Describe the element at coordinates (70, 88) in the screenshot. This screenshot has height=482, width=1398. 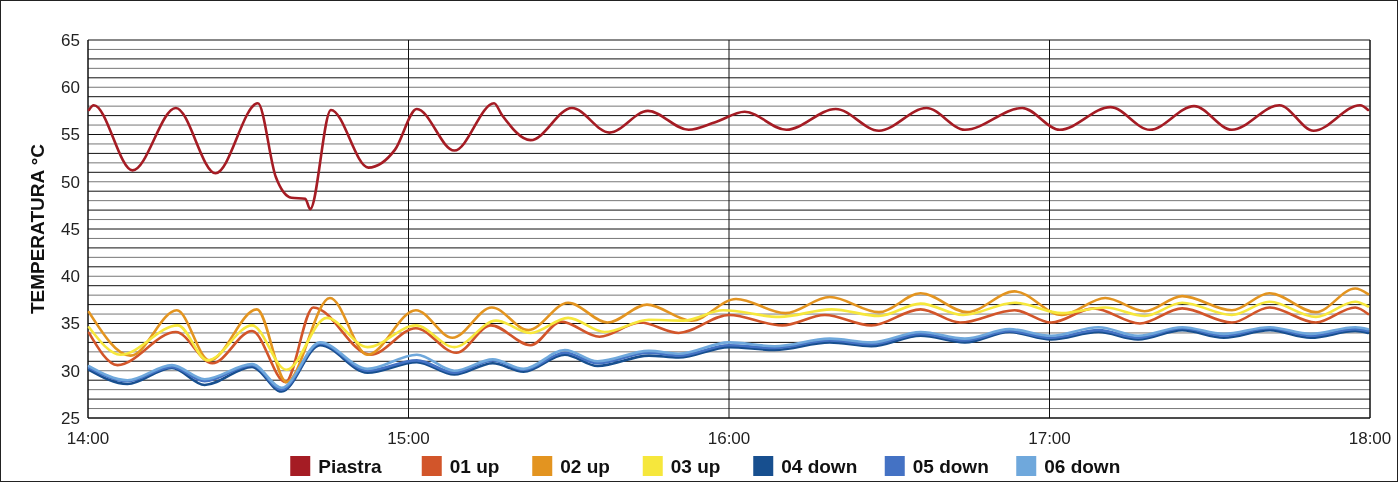
I see `y-tick-label: 60` at that location.